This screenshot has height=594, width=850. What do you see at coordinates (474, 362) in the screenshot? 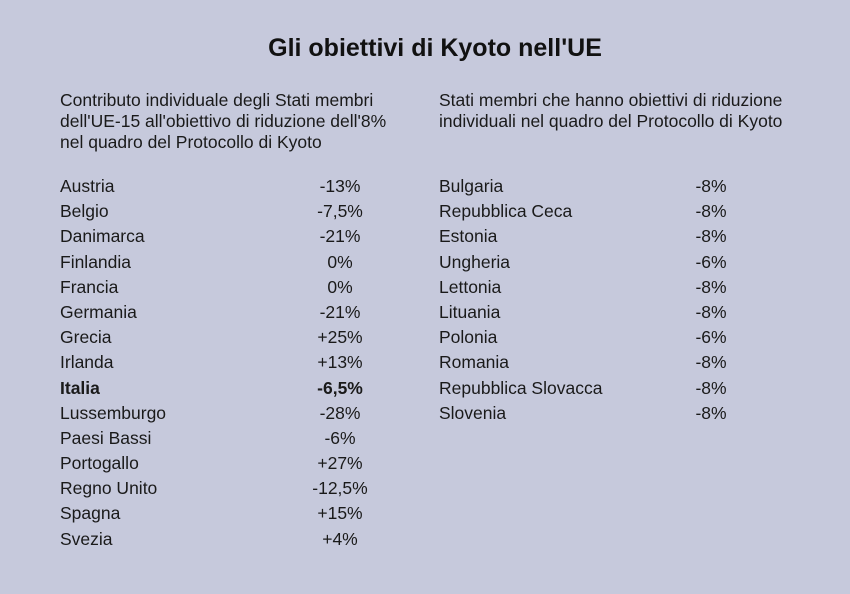
I see `country-name: Romania` at bounding box center [474, 362].